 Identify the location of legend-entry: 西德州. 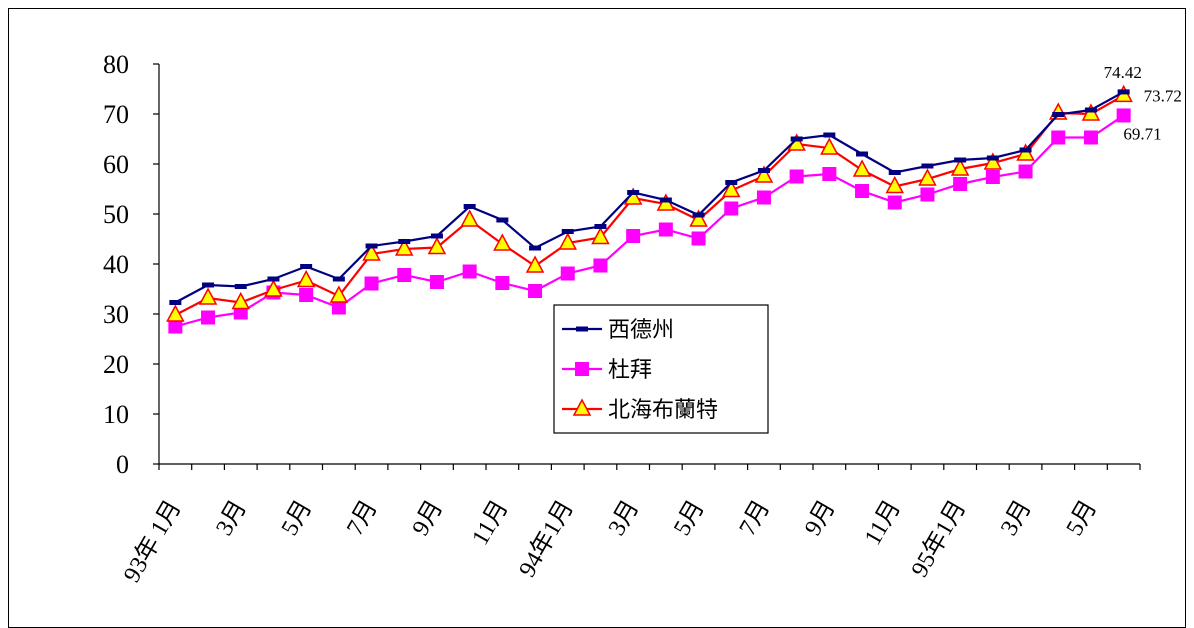
(618, 330).